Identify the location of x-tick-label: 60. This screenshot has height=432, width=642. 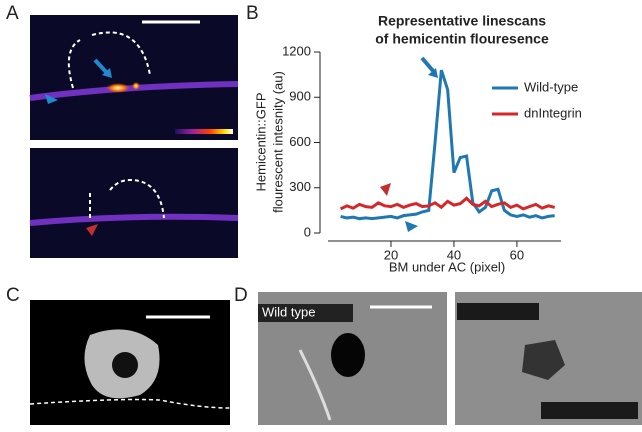
(517, 254).